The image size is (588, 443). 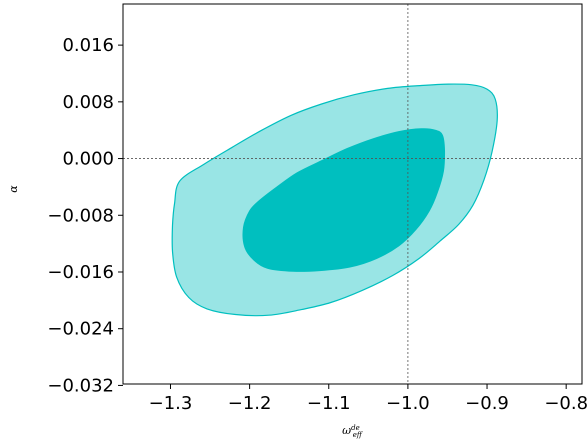 I want to click on y-tick-label: −0.032, so click(x=80, y=385).